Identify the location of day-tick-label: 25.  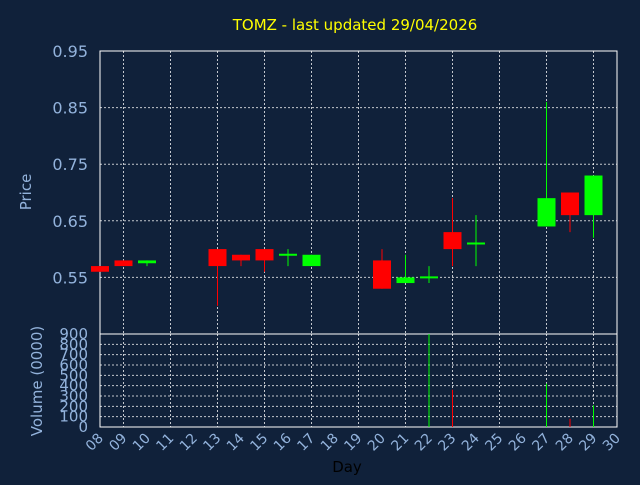
(494, 443).